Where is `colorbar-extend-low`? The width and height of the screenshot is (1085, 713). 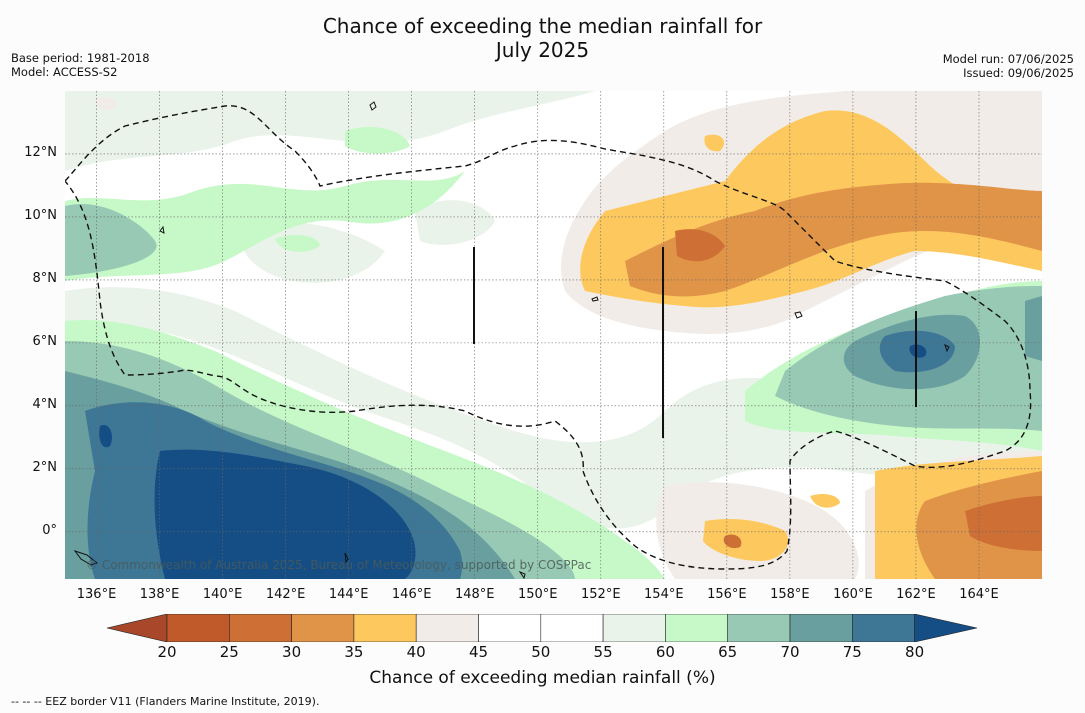 colorbar-extend-low is located at coordinates (137, 628).